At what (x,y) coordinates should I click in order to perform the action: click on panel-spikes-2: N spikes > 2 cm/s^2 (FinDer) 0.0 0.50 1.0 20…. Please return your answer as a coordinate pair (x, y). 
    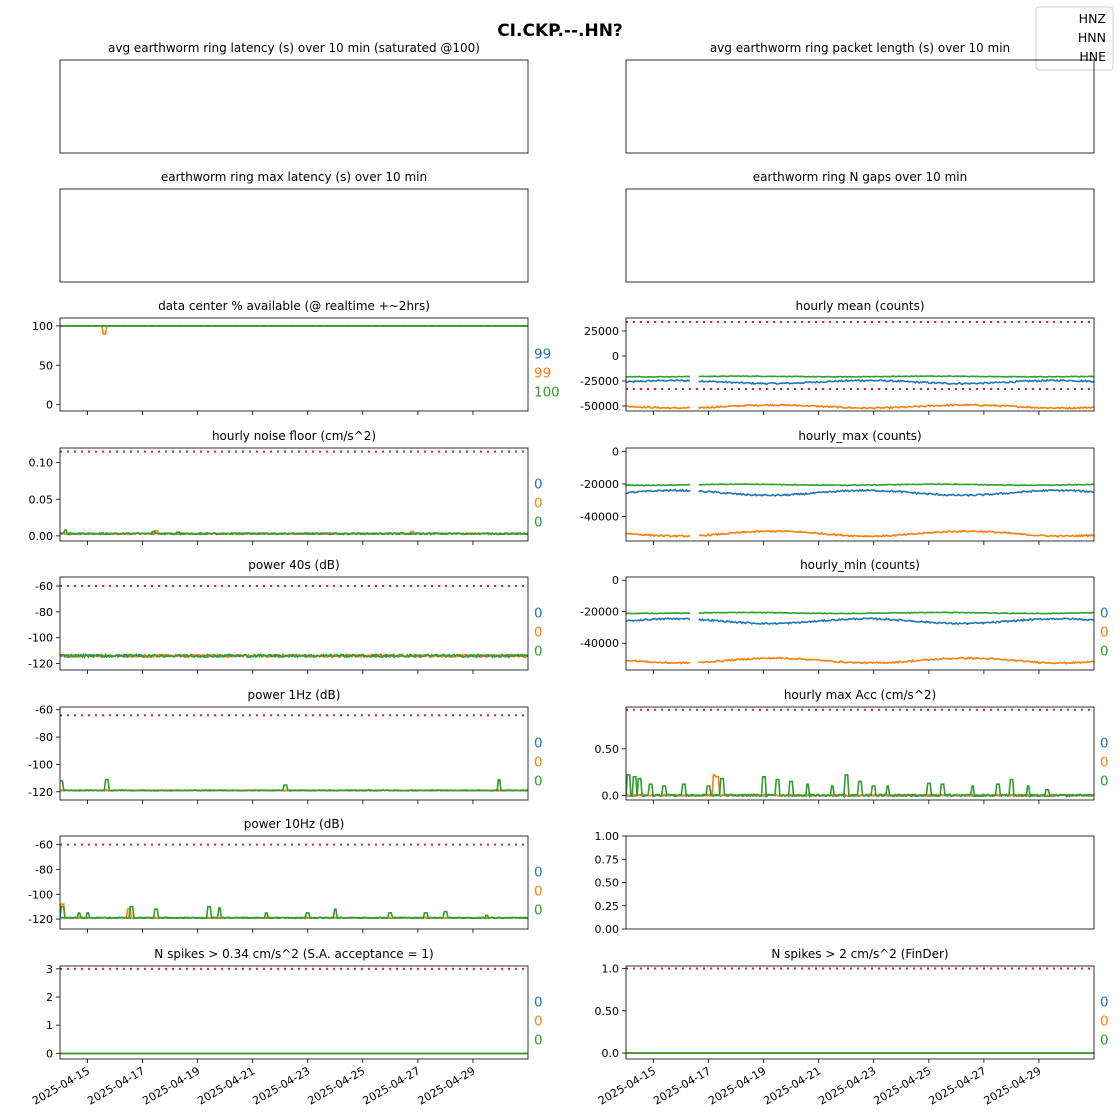
    Looking at the image, I should click on (852, 1027).